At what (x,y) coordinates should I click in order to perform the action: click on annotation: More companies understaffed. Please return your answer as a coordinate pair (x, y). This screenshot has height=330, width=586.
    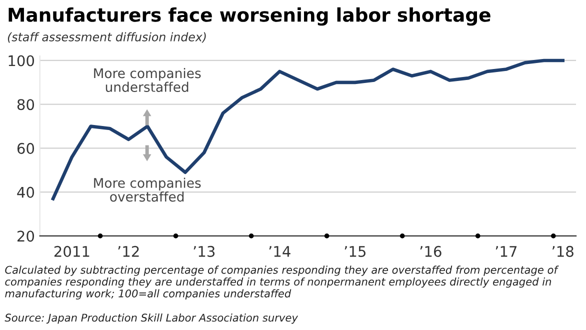
    Looking at the image, I should click on (147, 80).